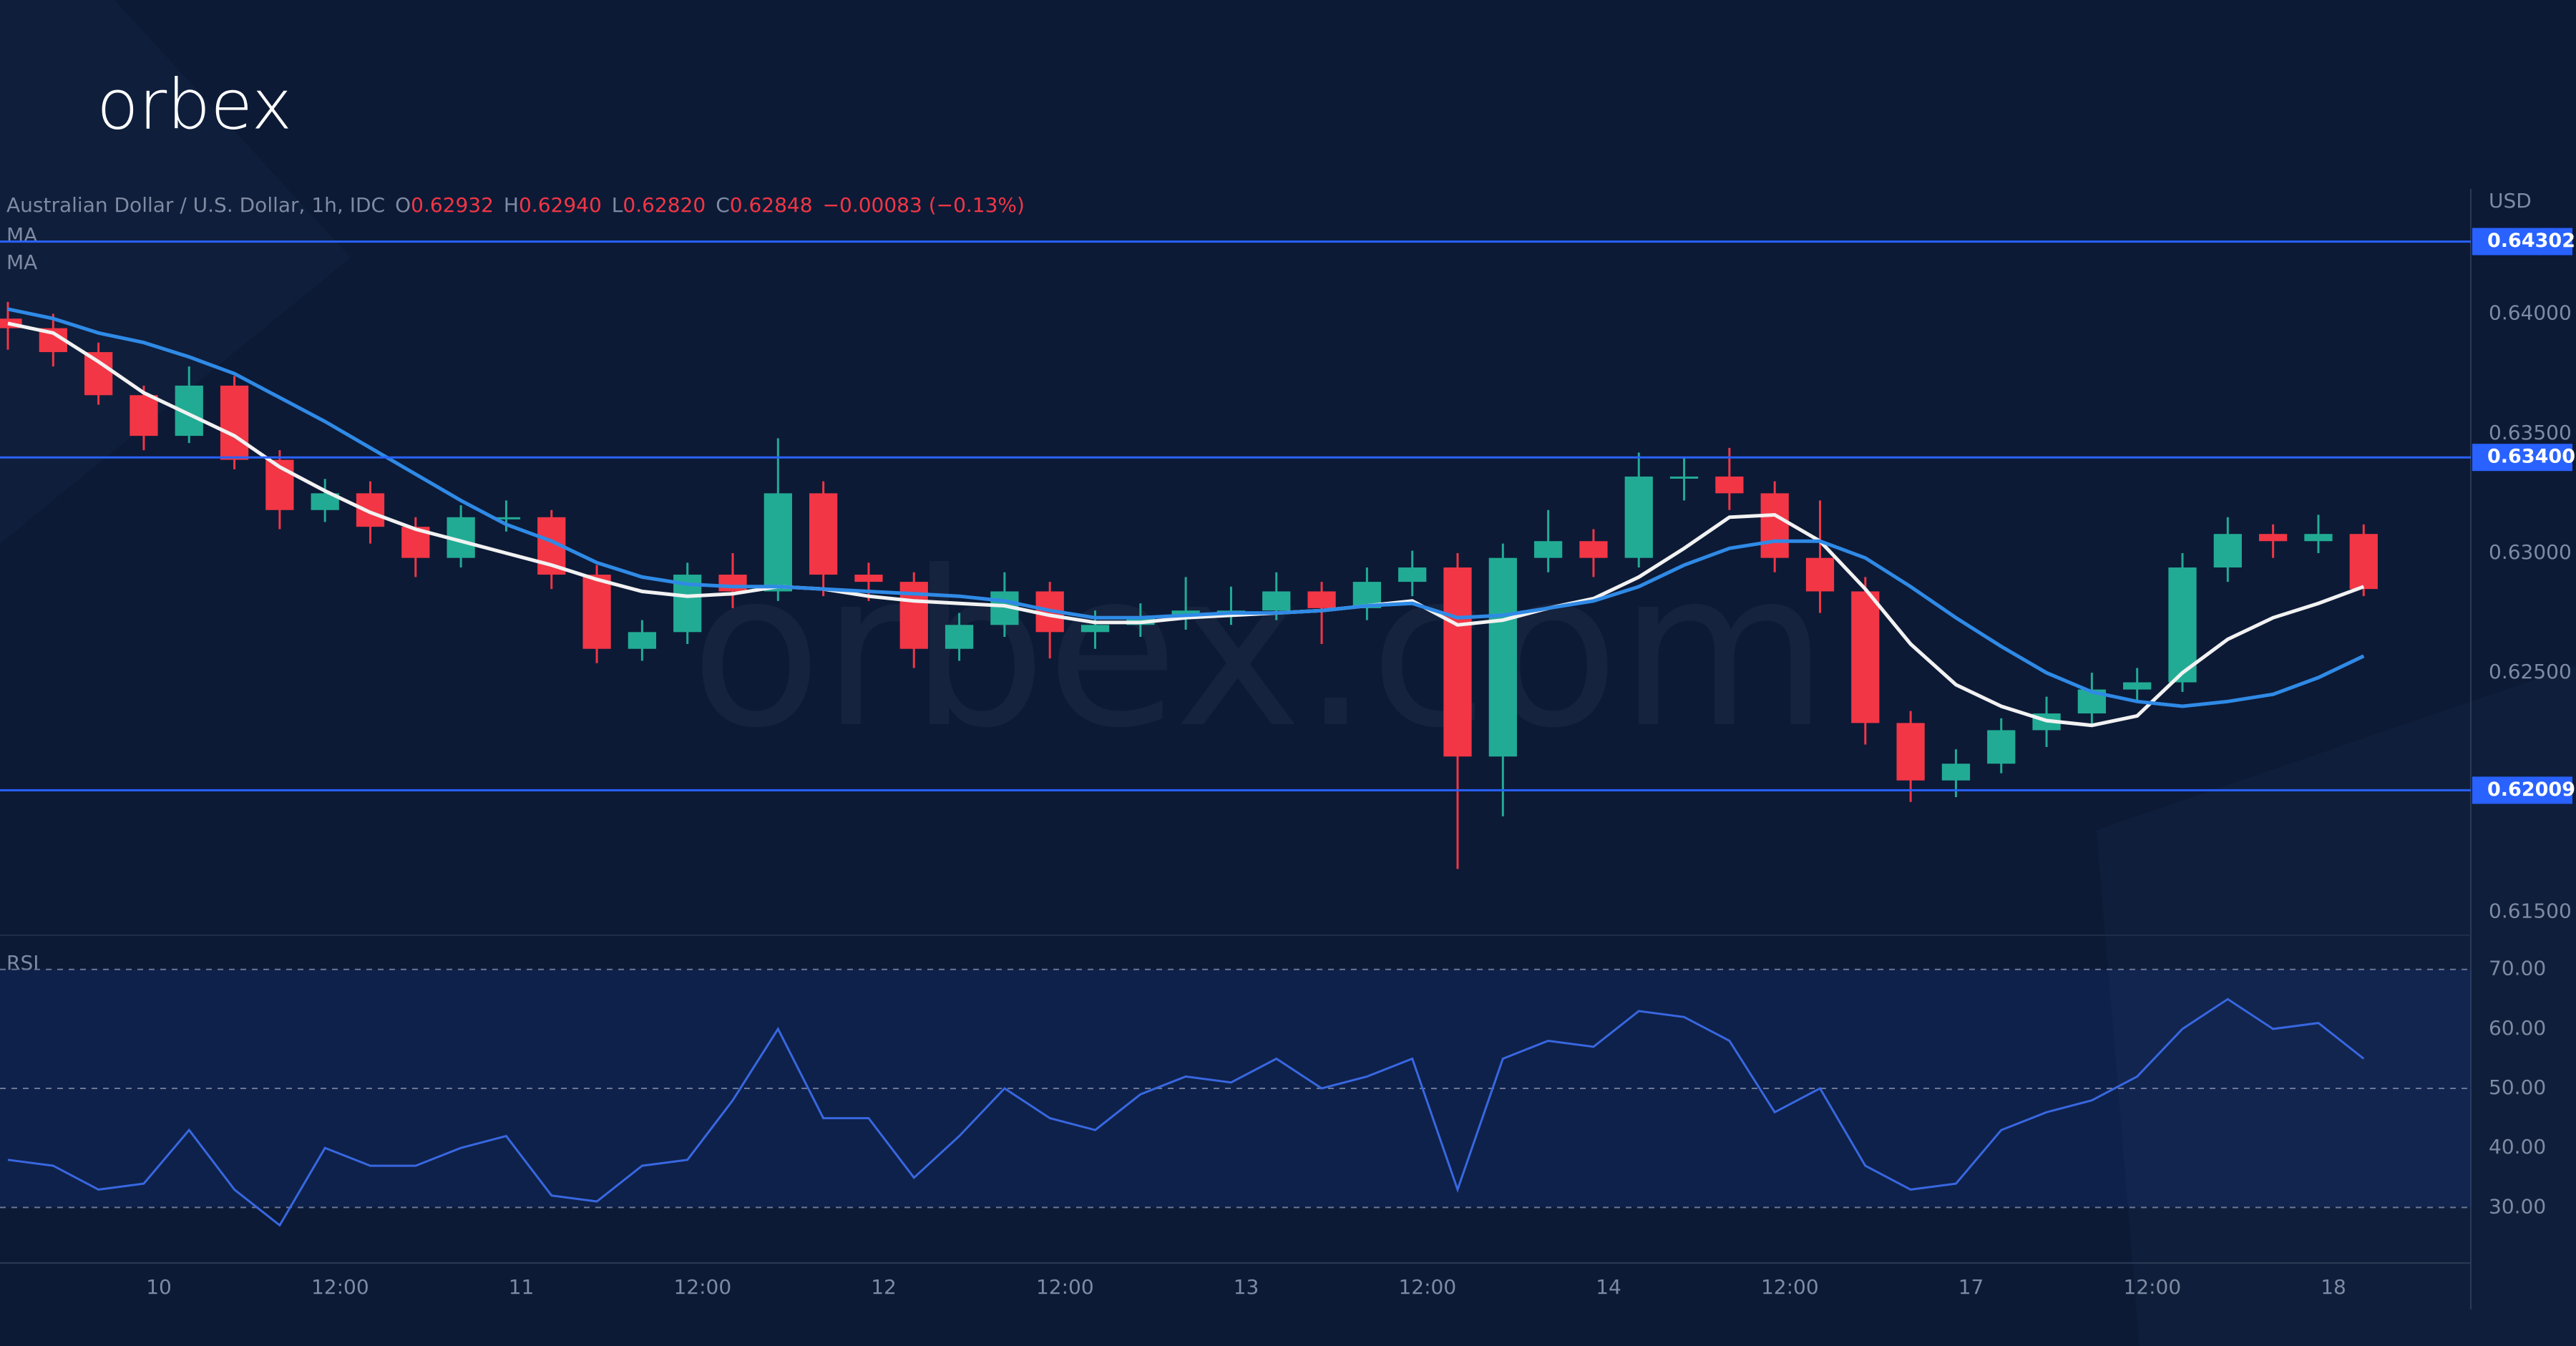 This screenshot has height=1346, width=2576. Describe the element at coordinates (1971, 1287) in the screenshot. I see `x-tick-label: 17` at that location.